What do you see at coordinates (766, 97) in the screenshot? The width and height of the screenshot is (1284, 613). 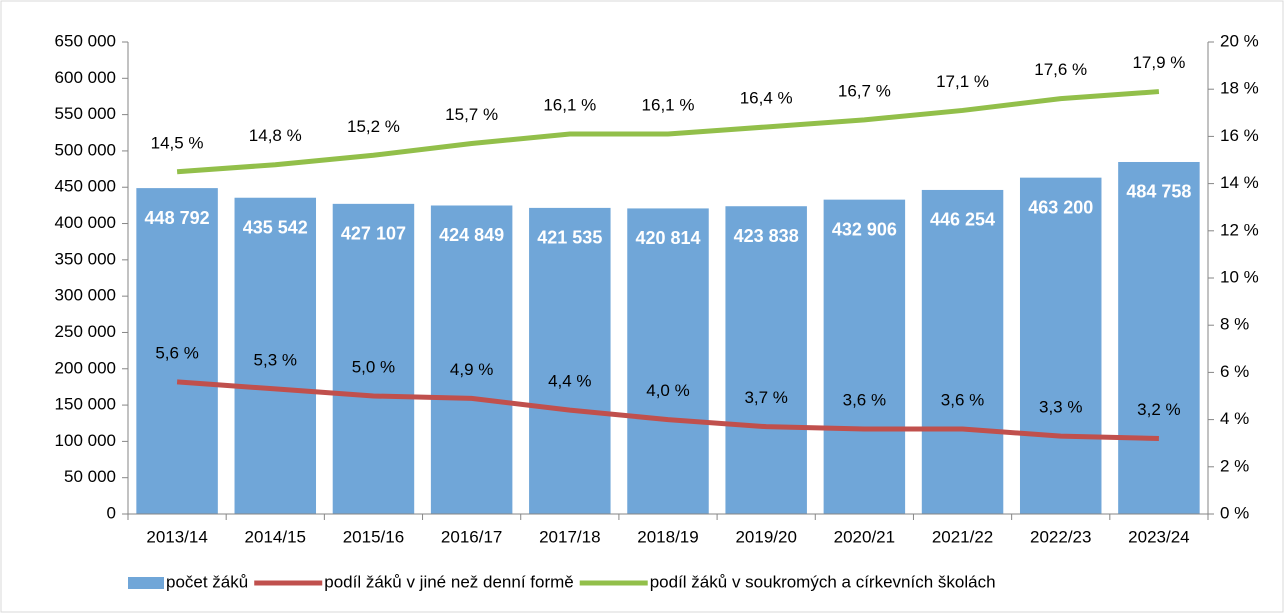 I see `line-label: 16,4 %` at bounding box center [766, 97].